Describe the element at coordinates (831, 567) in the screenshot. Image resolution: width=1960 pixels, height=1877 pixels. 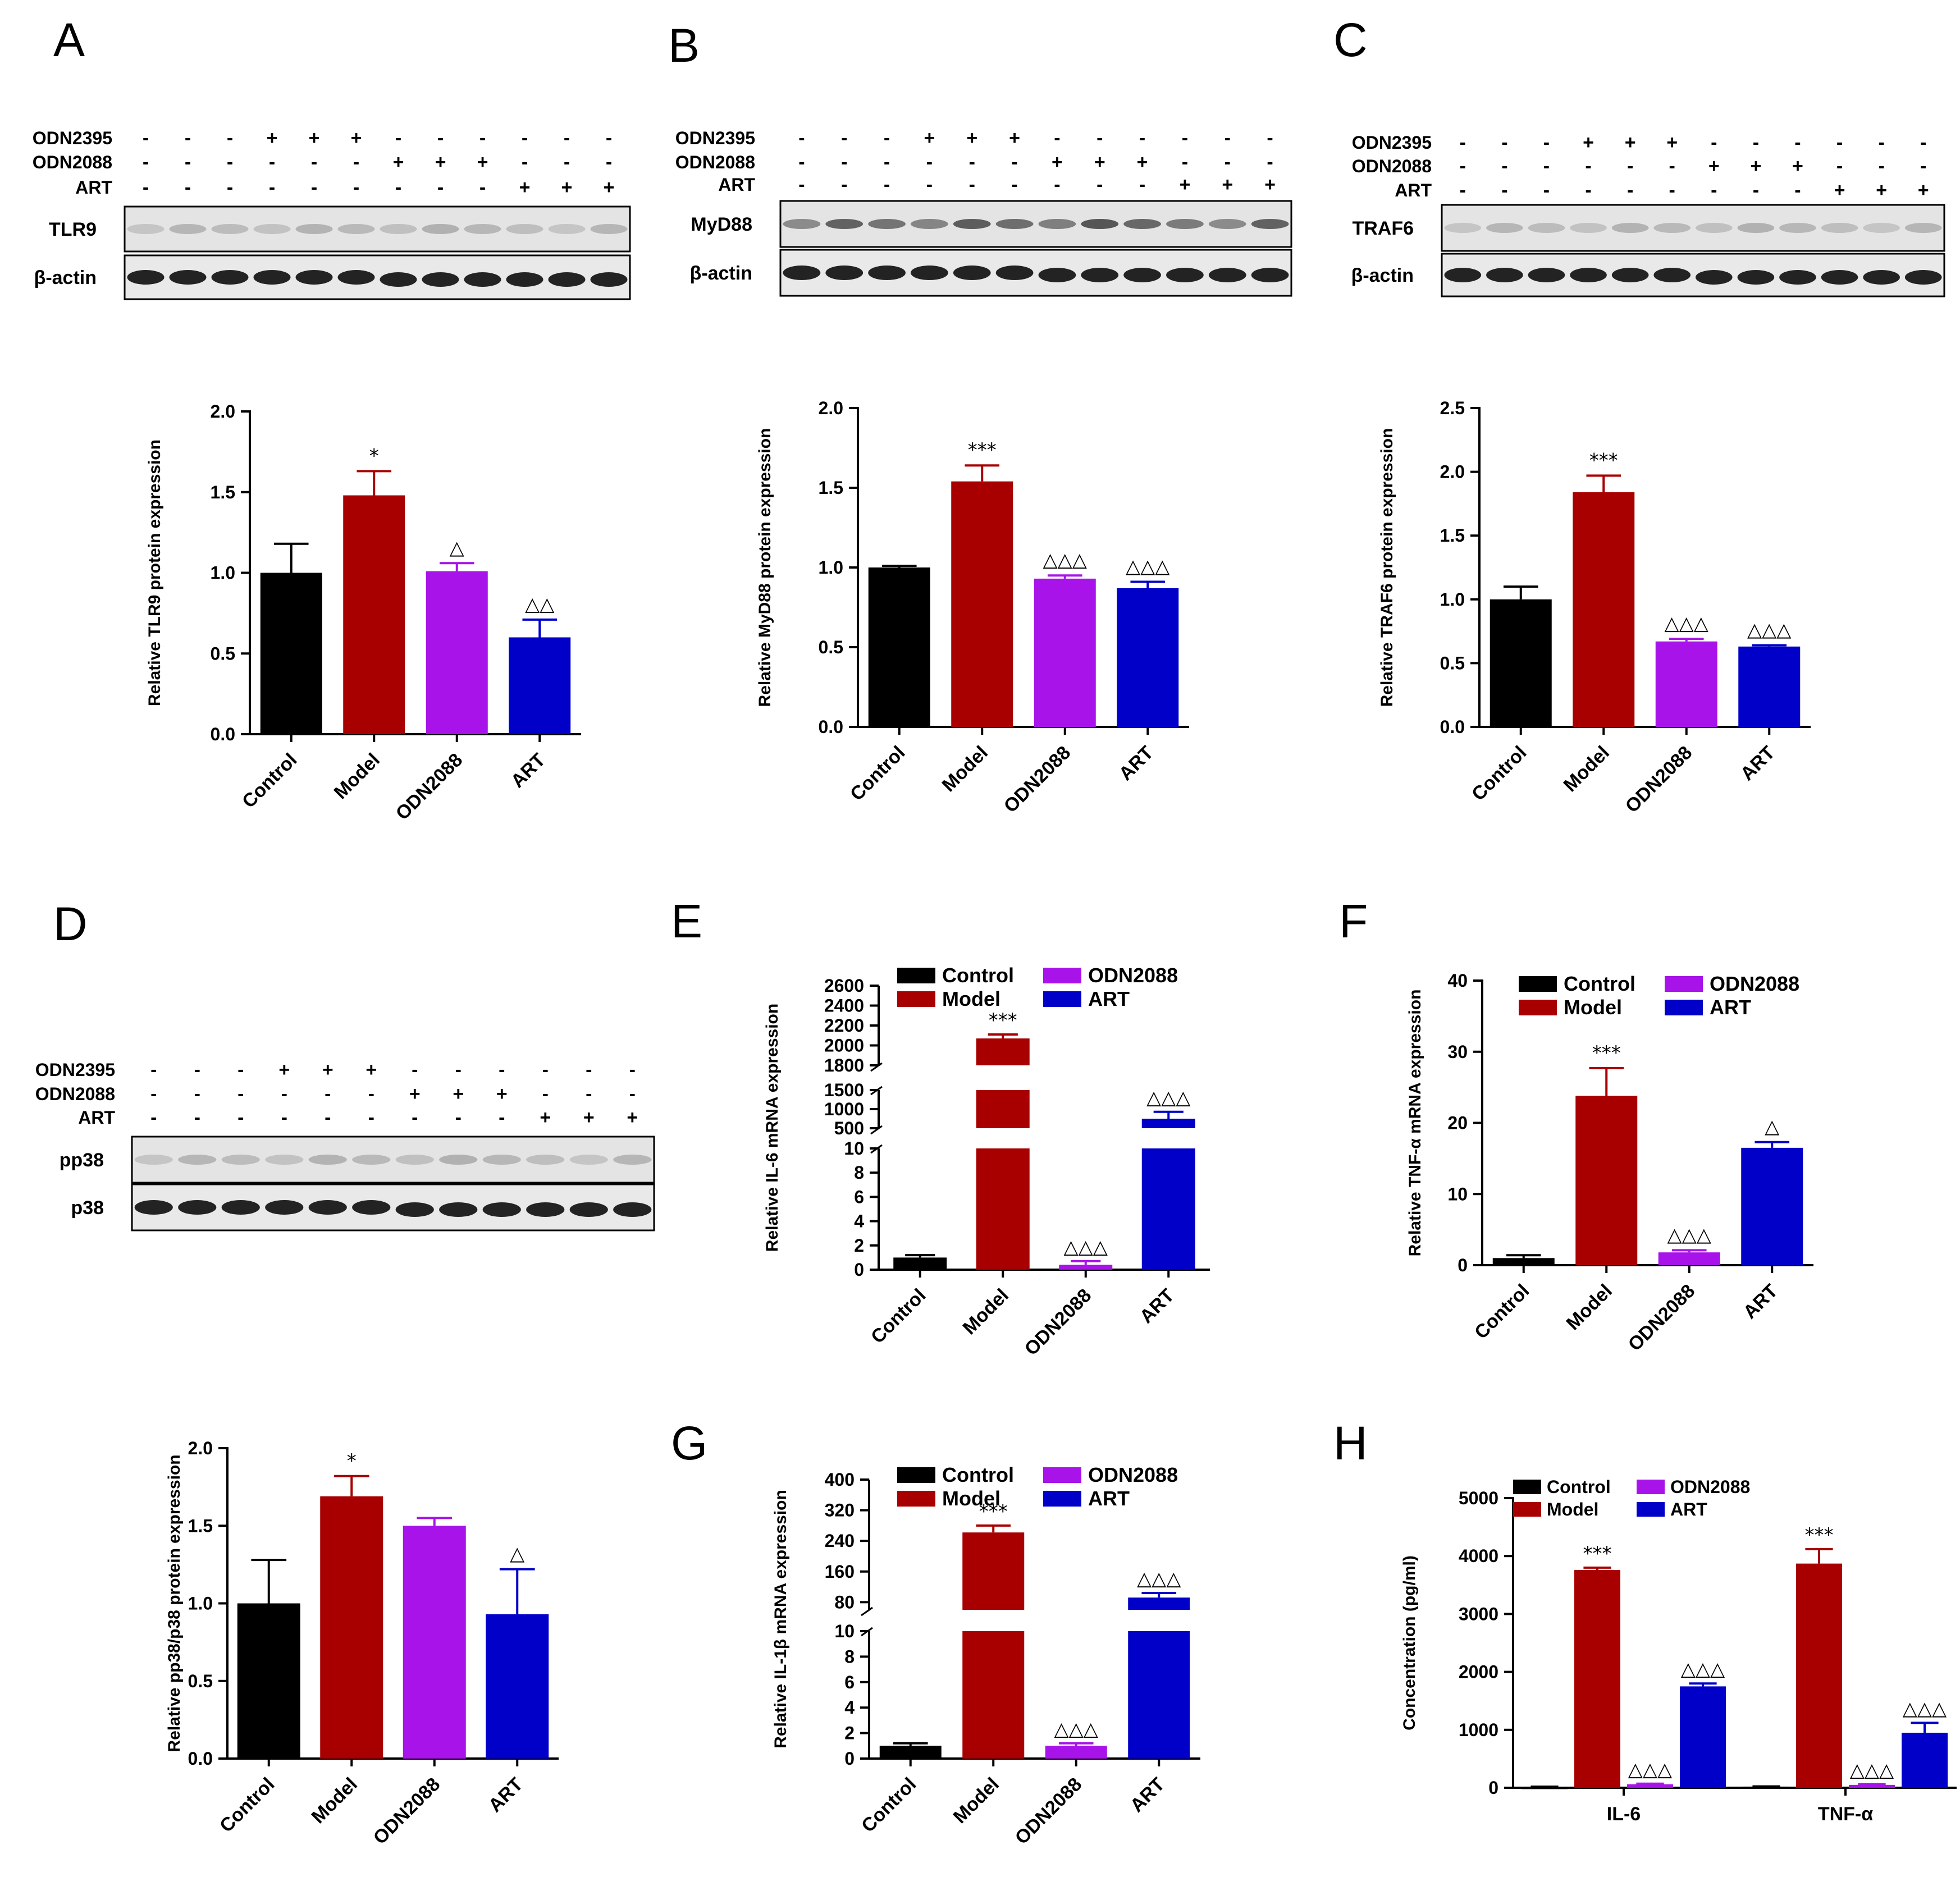
I see `chart-B-ytick-label: 1.0` at that location.